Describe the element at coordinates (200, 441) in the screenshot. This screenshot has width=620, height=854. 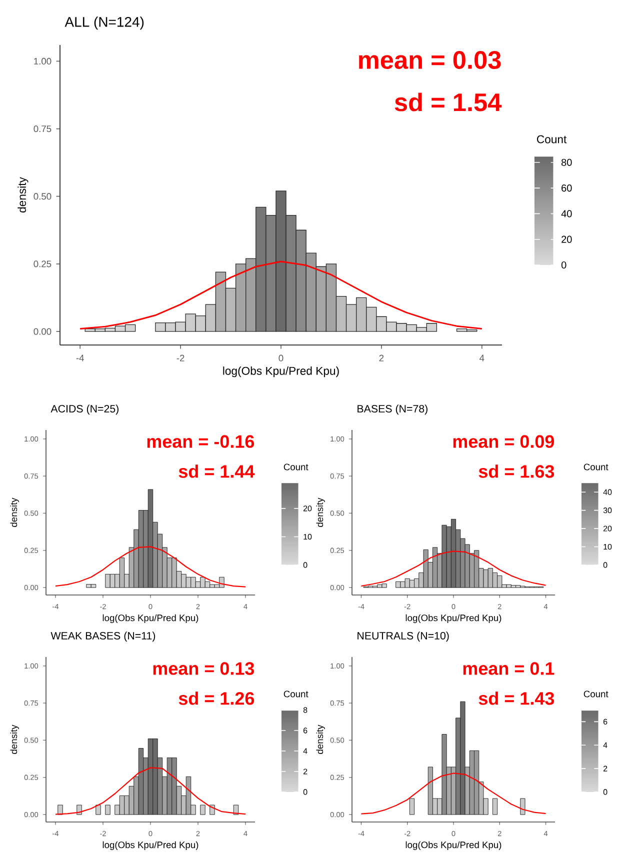
I see `annotation: mean = -0.16` at that location.